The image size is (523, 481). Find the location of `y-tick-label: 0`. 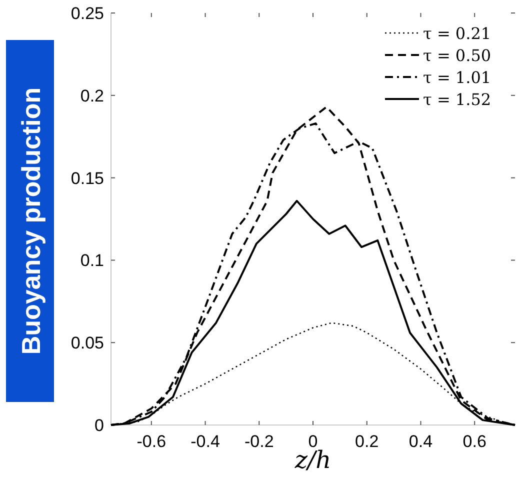

y-tick-label: 0 is located at coordinates (99, 425).